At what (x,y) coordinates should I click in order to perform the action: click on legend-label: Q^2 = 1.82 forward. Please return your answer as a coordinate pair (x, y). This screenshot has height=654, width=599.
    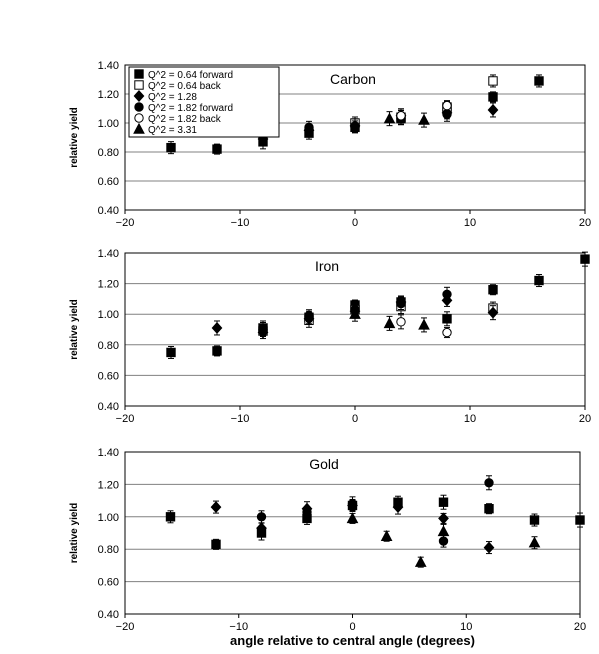
    Looking at the image, I should click on (190, 108).